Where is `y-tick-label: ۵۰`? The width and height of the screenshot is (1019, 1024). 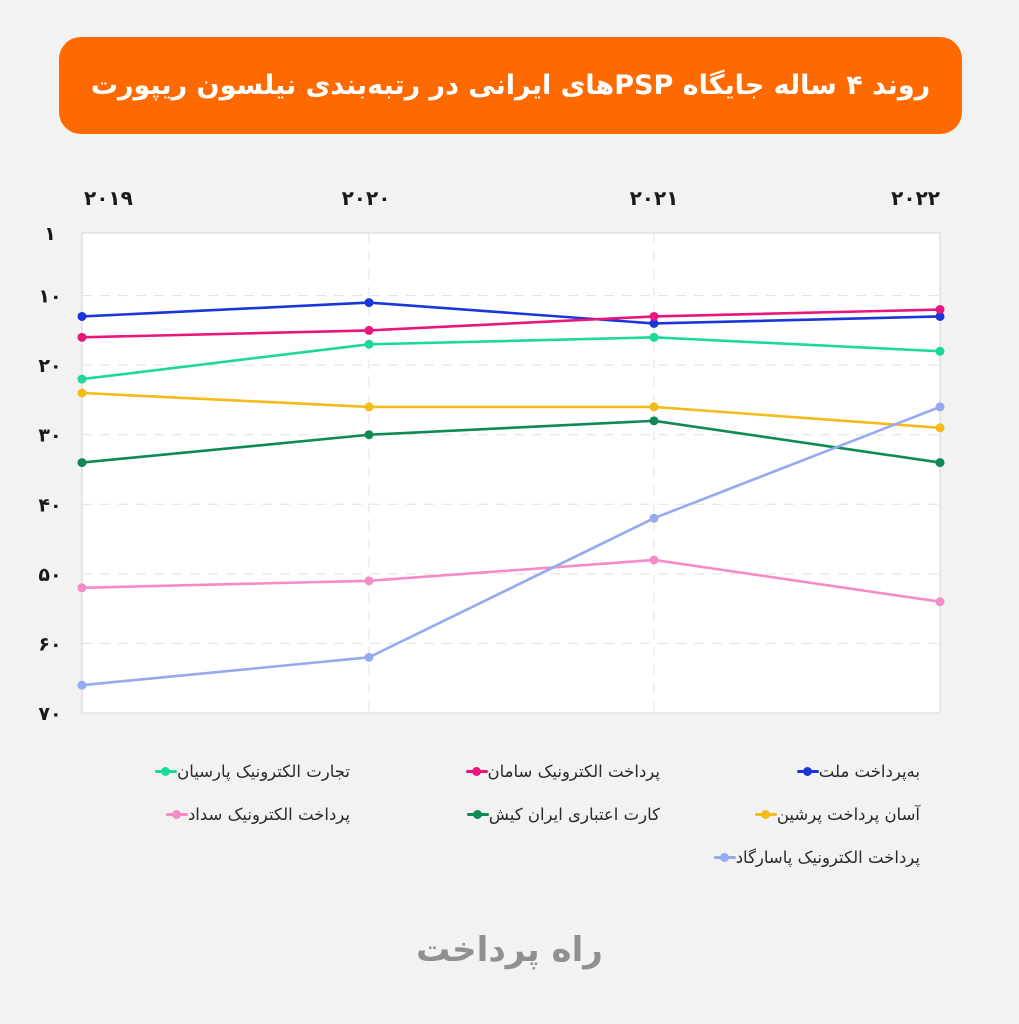 y-tick-label: ۵۰ is located at coordinates (49, 575).